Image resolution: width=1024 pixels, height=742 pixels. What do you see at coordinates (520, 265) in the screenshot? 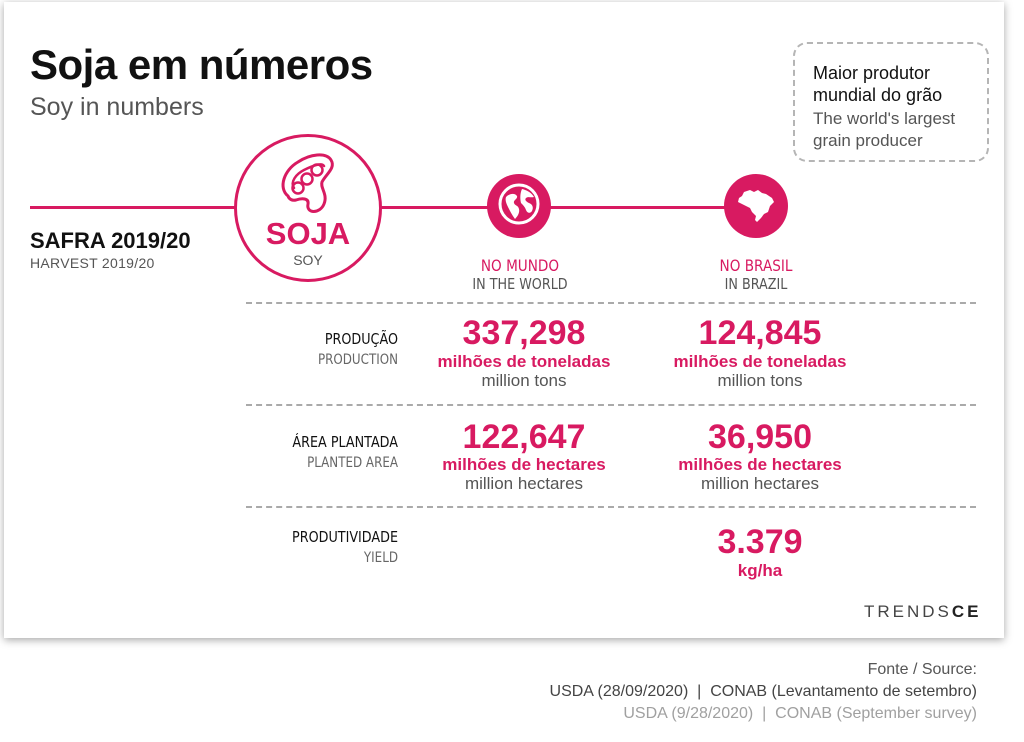
I see `column-header-world: NO MUNDO` at bounding box center [520, 265].